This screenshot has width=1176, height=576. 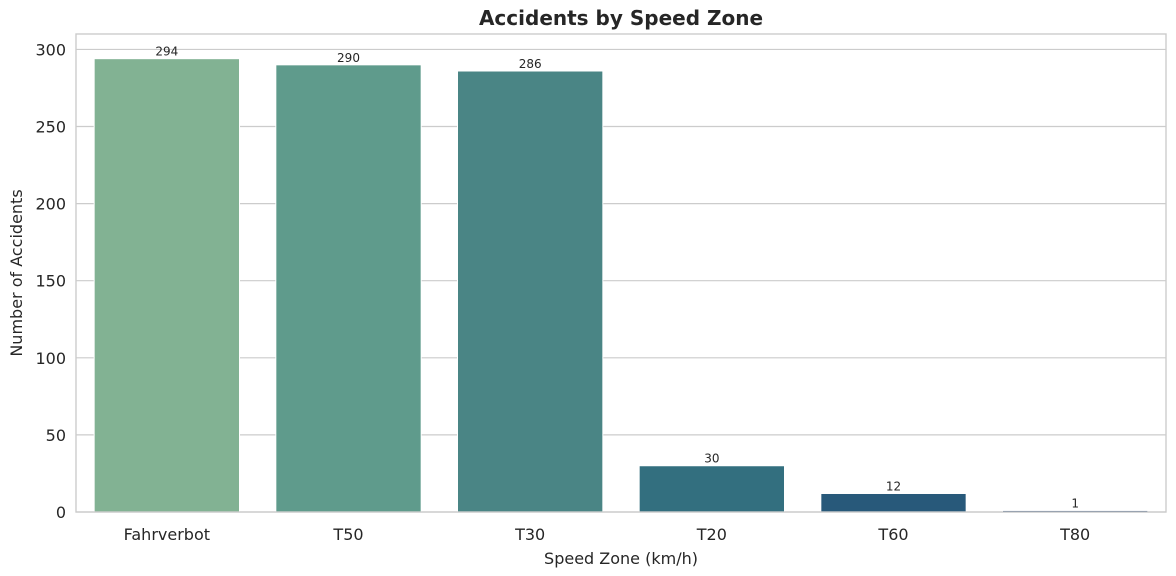 What do you see at coordinates (711, 534) in the screenshot?
I see `x-tick-label: T20` at bounding box center [711, 534].